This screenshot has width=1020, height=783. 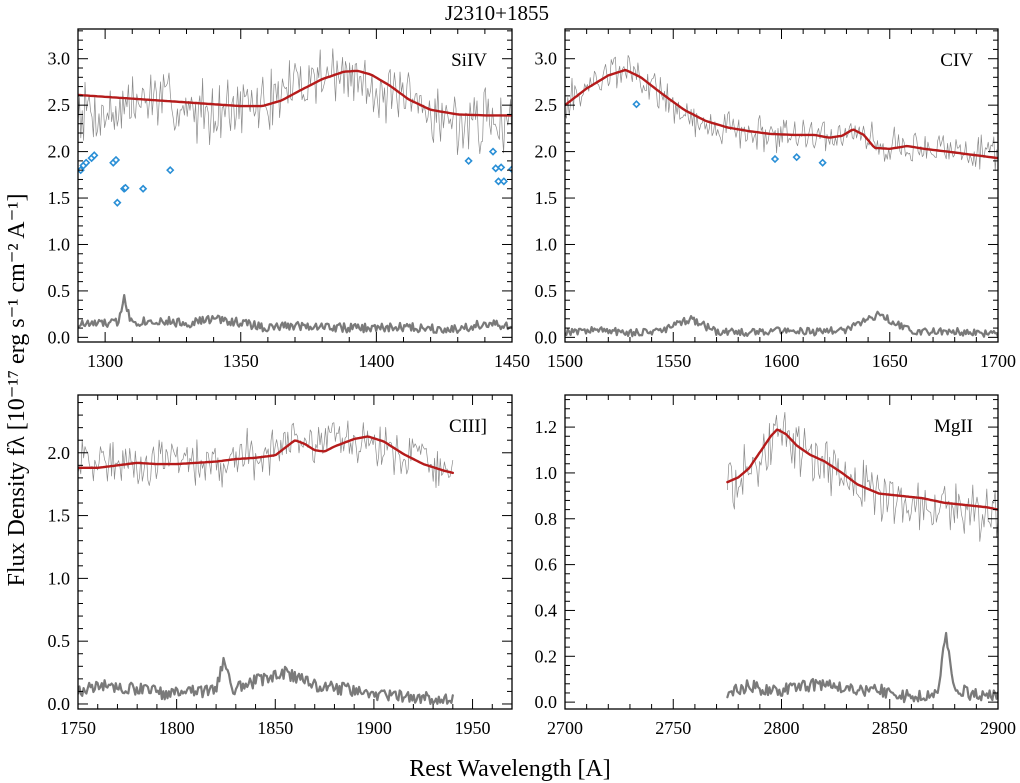 What do you see at coordinates (241, 361) in the screenshot?
I see `x-tick-label-siiv: 1350` at bounding box center [241, 361].